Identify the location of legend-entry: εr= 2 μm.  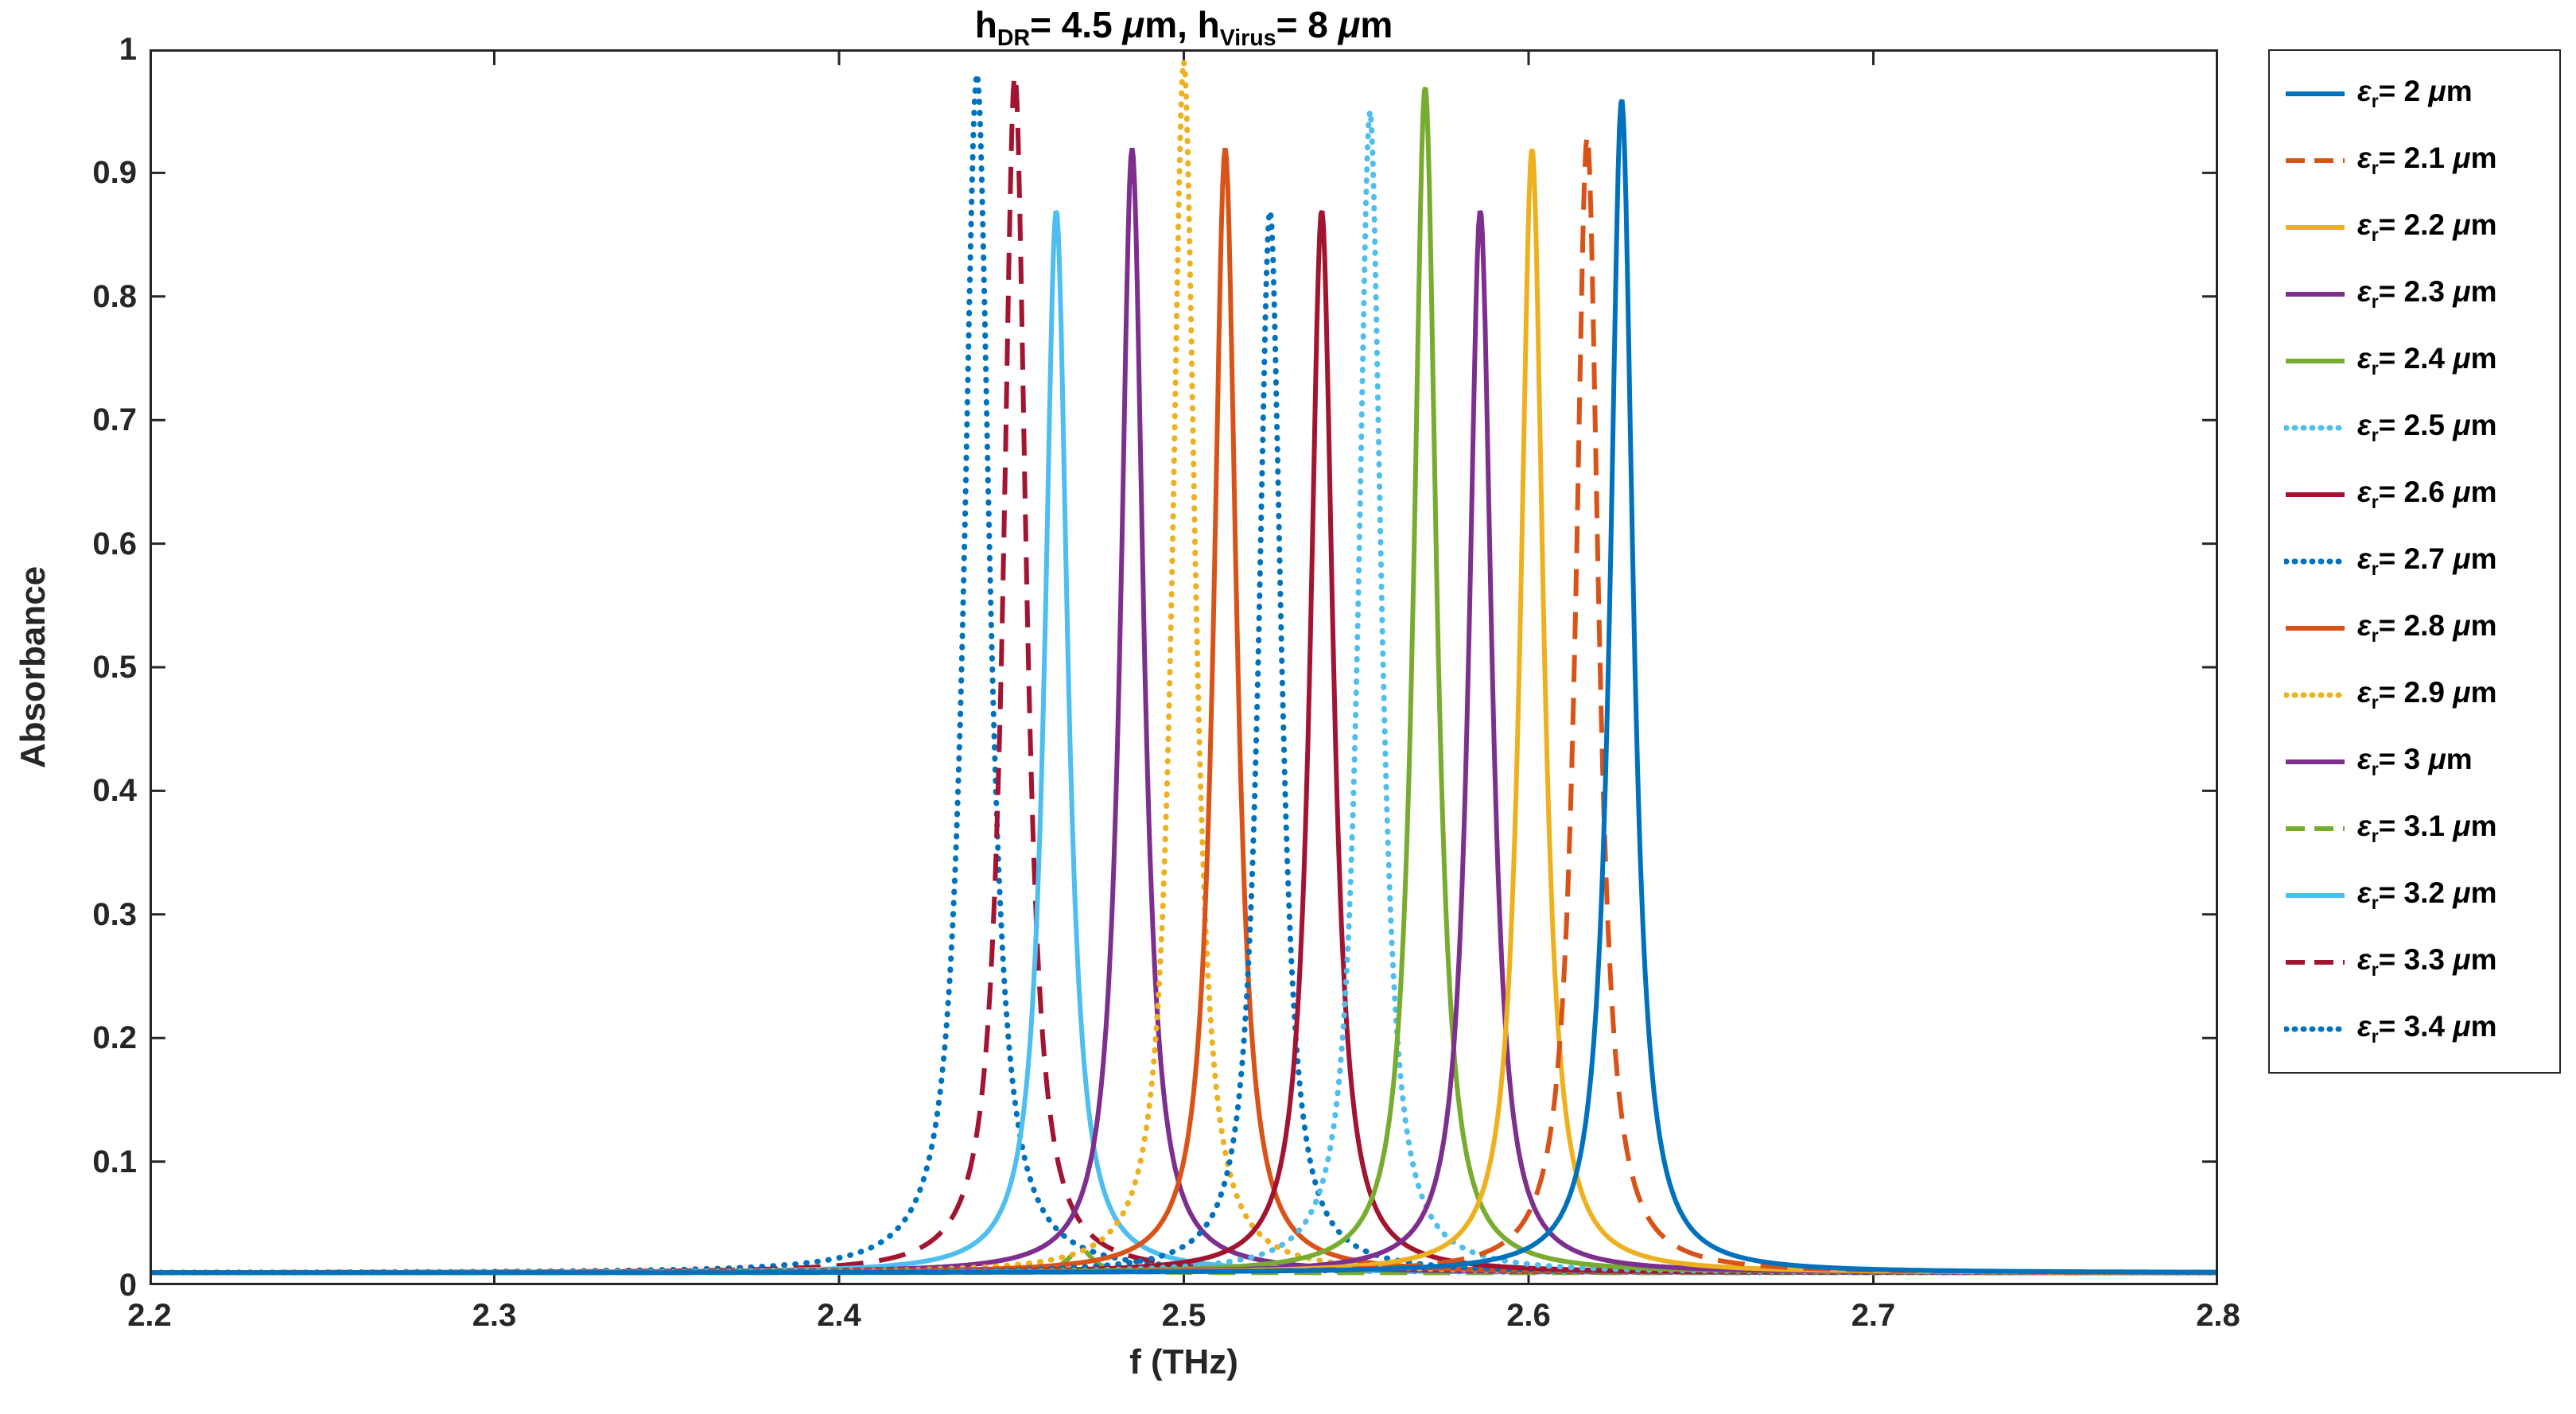
(2414, 94).